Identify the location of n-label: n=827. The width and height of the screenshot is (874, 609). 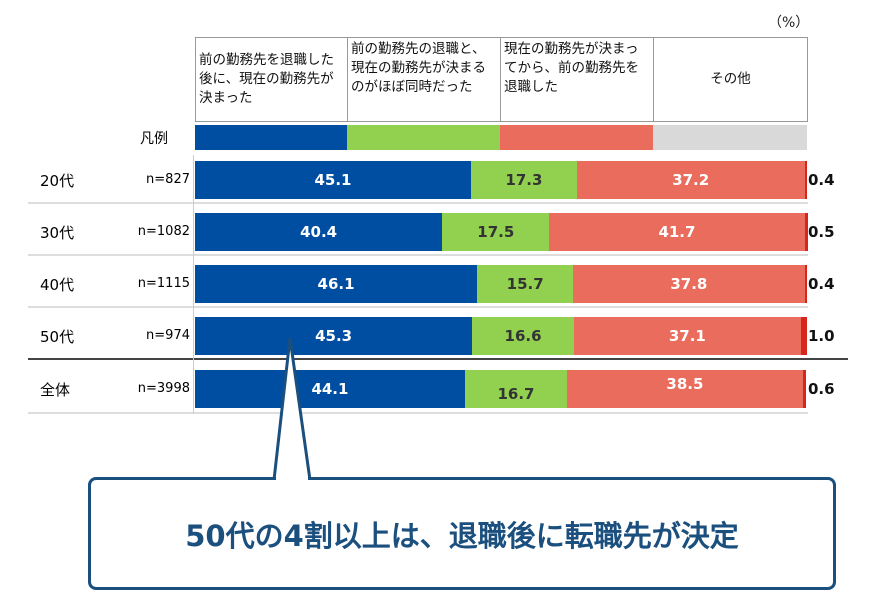
(168, 179).